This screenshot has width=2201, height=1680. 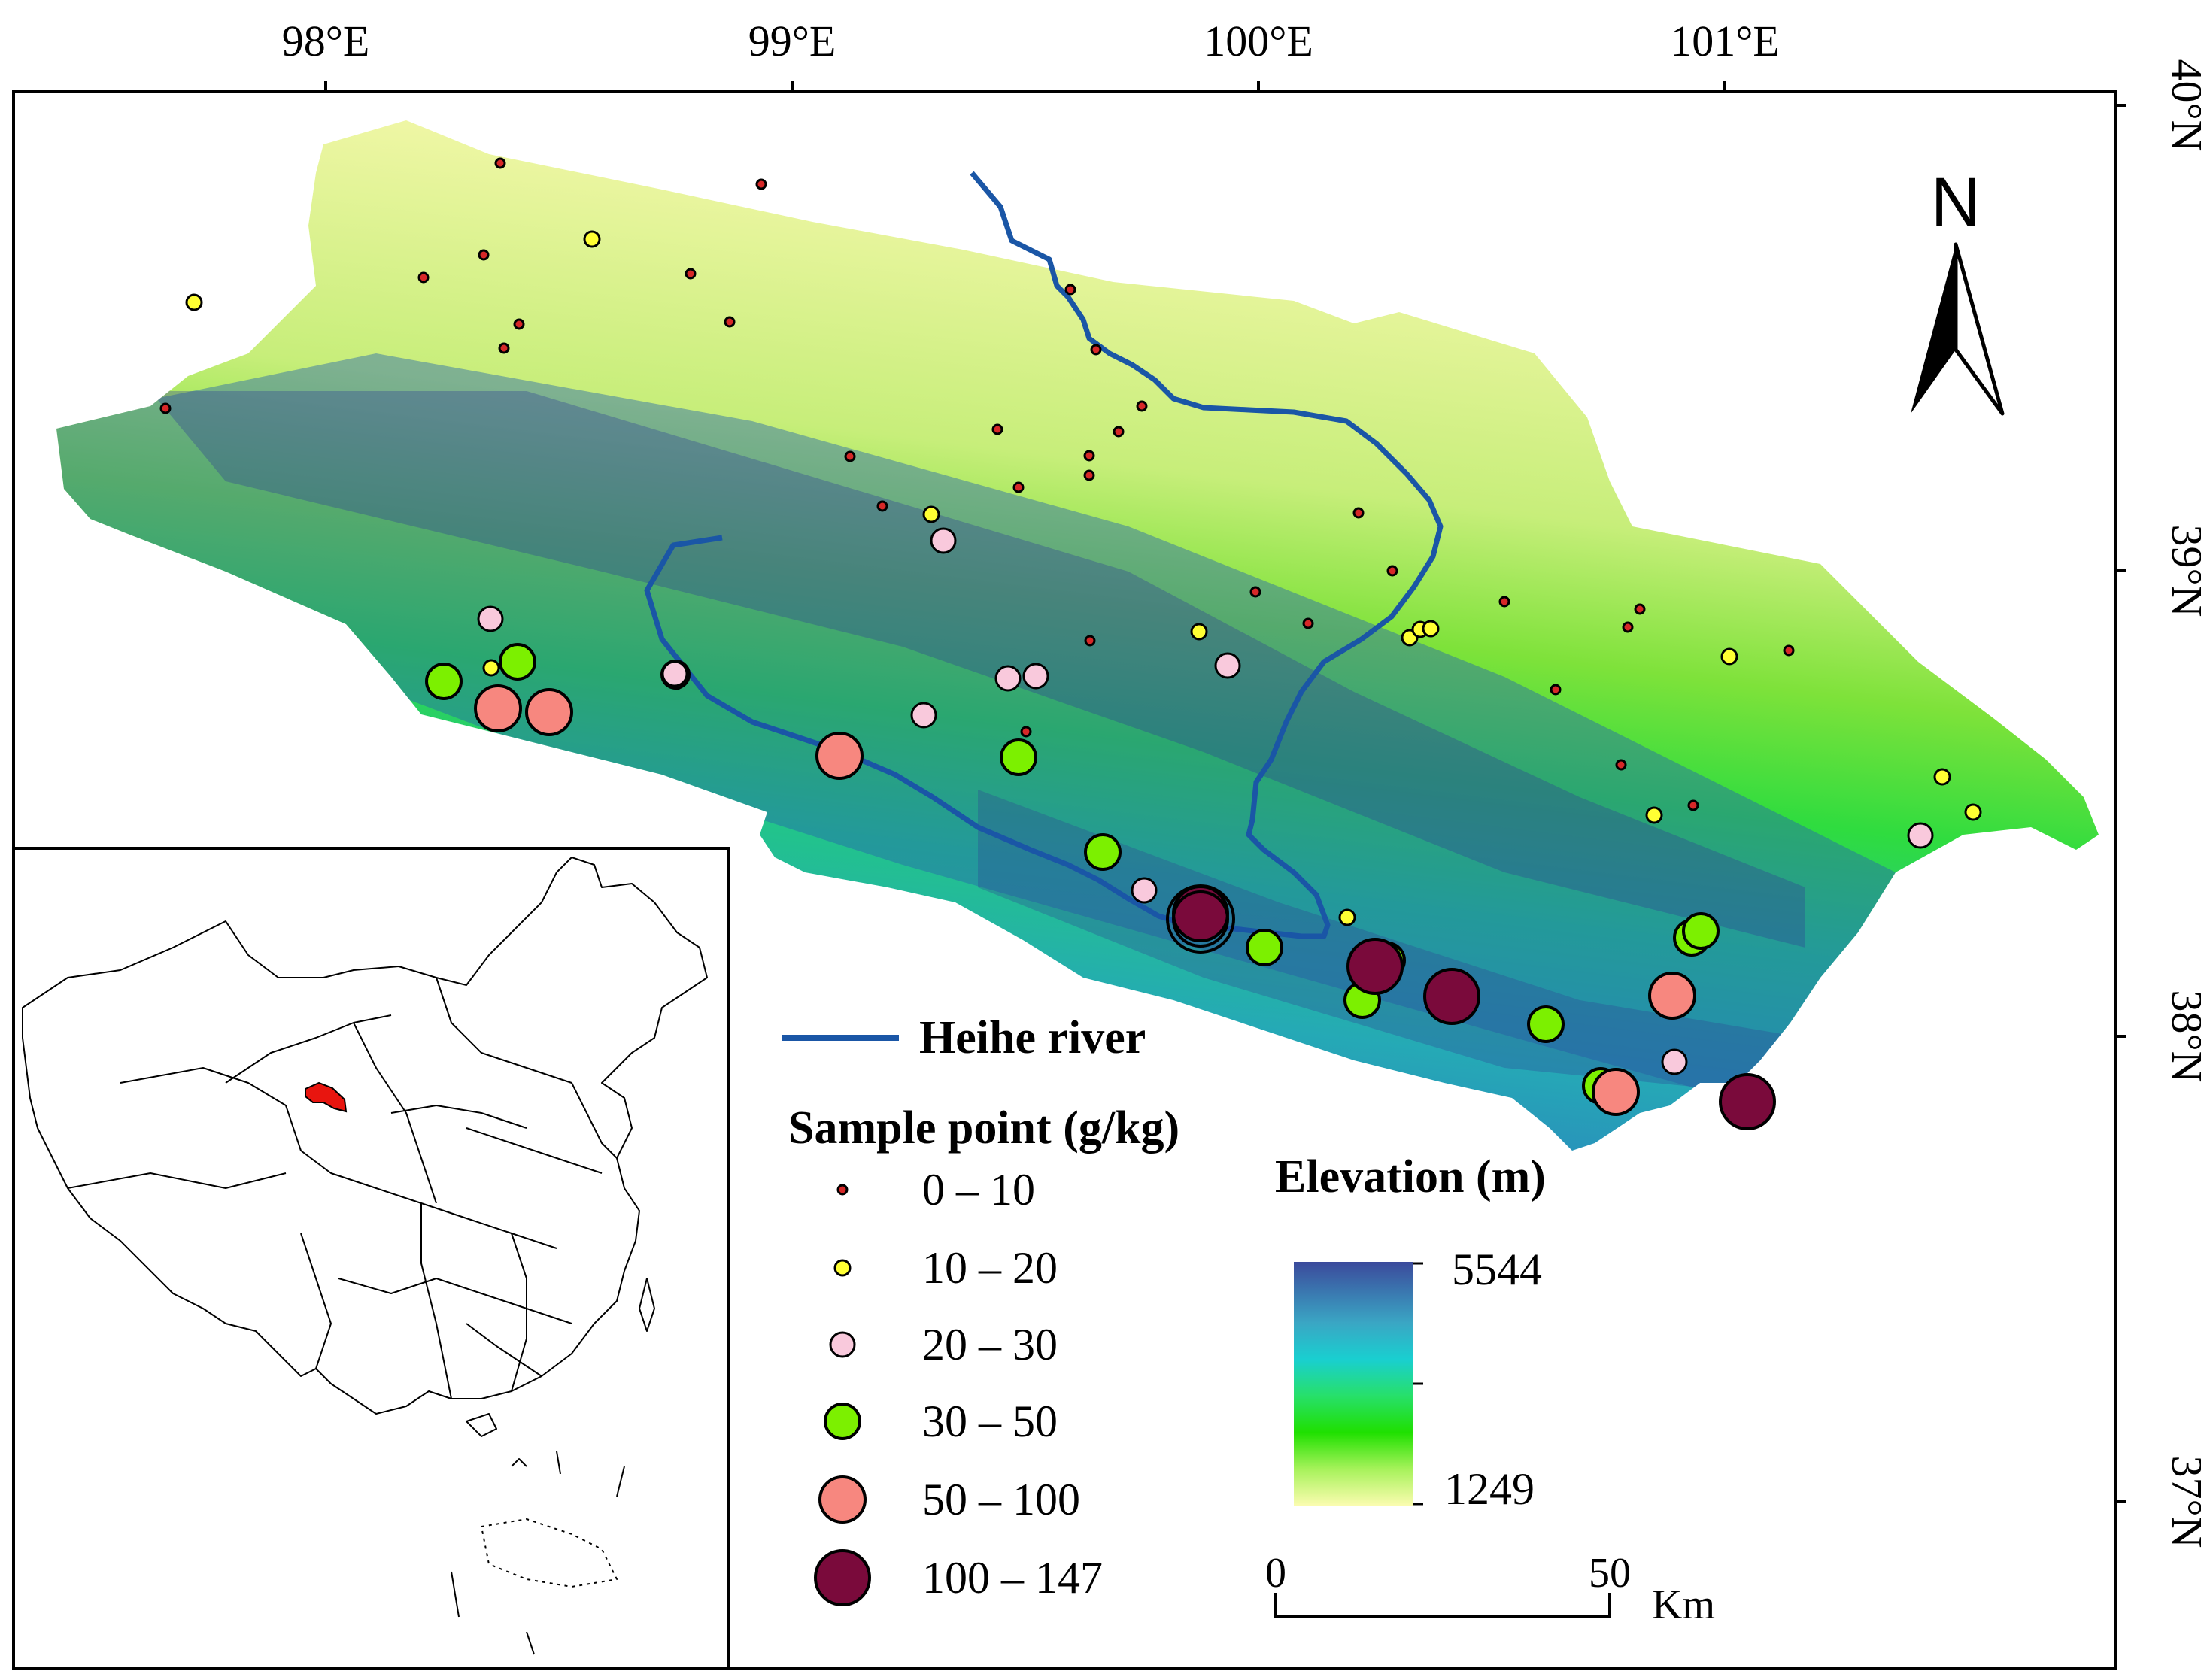 What do you see at coordinates (327, 1097) in the screenshot?
I see `study-area-highlight` at bounding box center [327, 1097].